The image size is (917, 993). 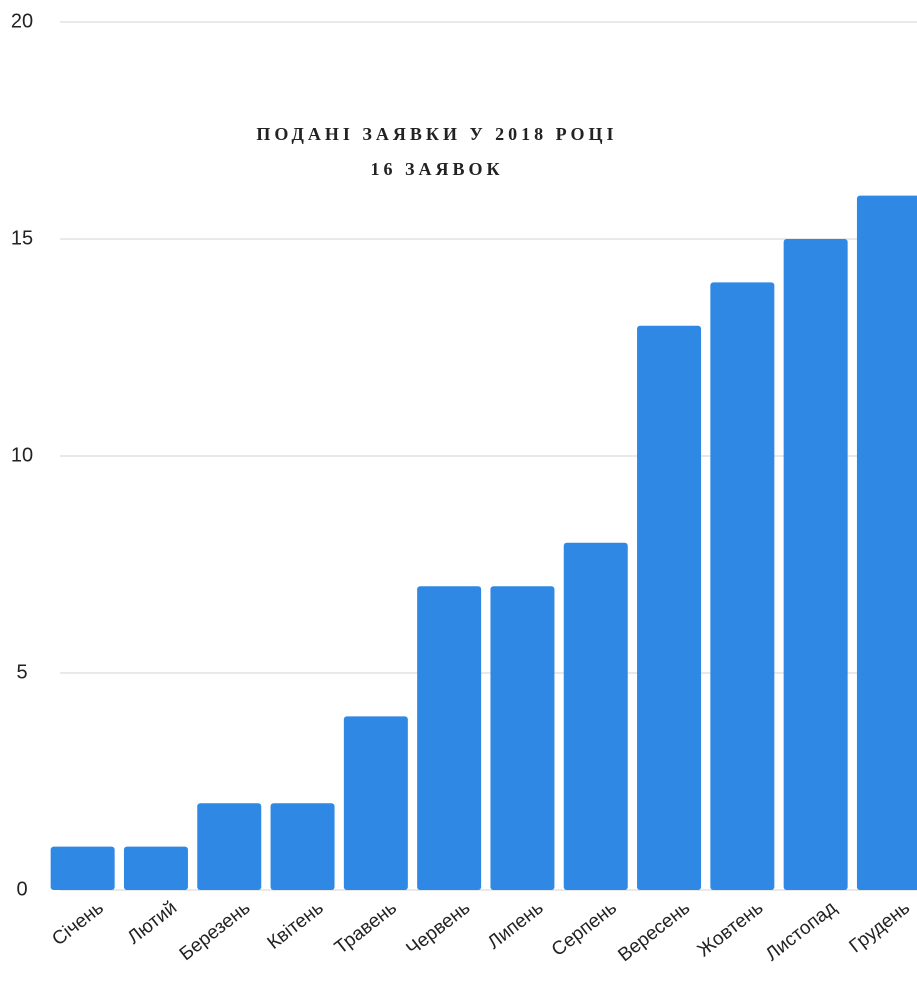 What do you see at coordinates (215, 931) in the screenshot?
I see `x-tick-label: Березень` at bounding box center [215, 931].